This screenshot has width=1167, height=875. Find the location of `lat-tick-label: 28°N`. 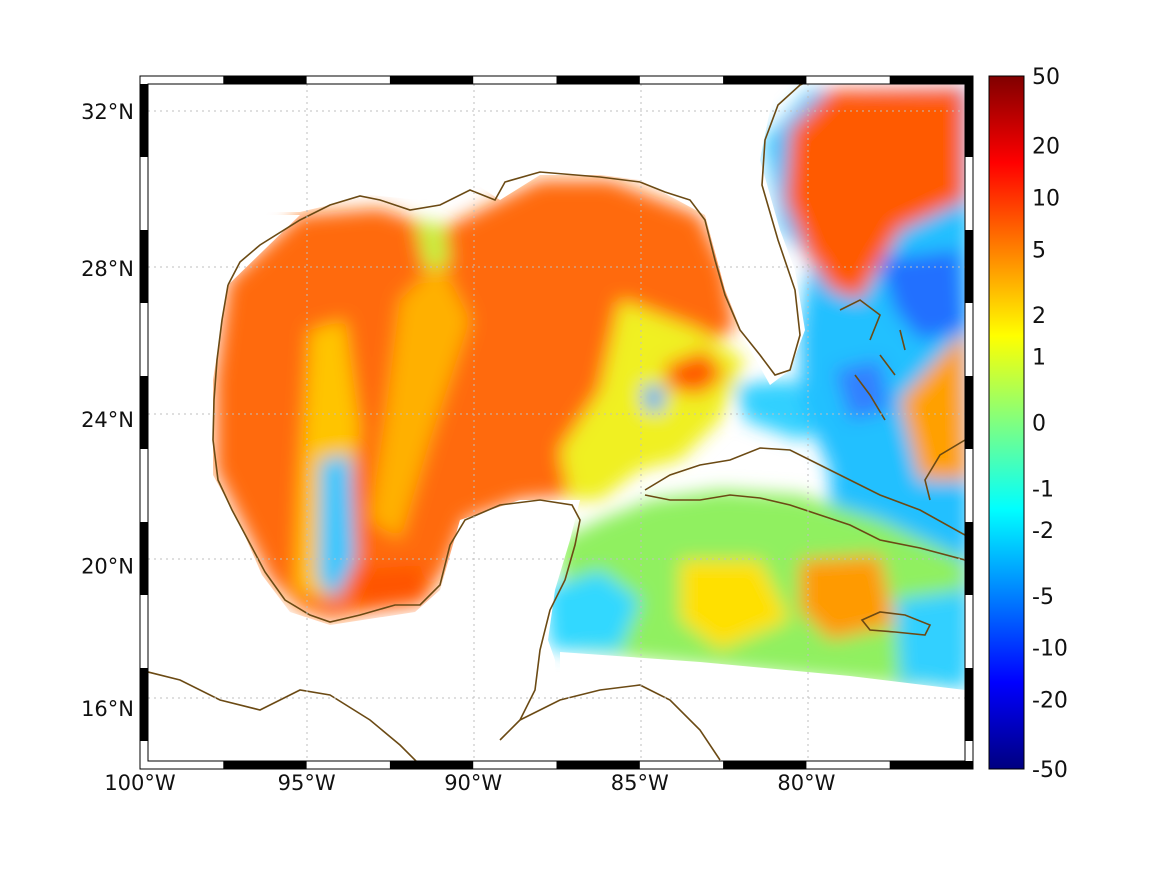

lat-tick-label: 28°N is located at coordinates (107, 269).